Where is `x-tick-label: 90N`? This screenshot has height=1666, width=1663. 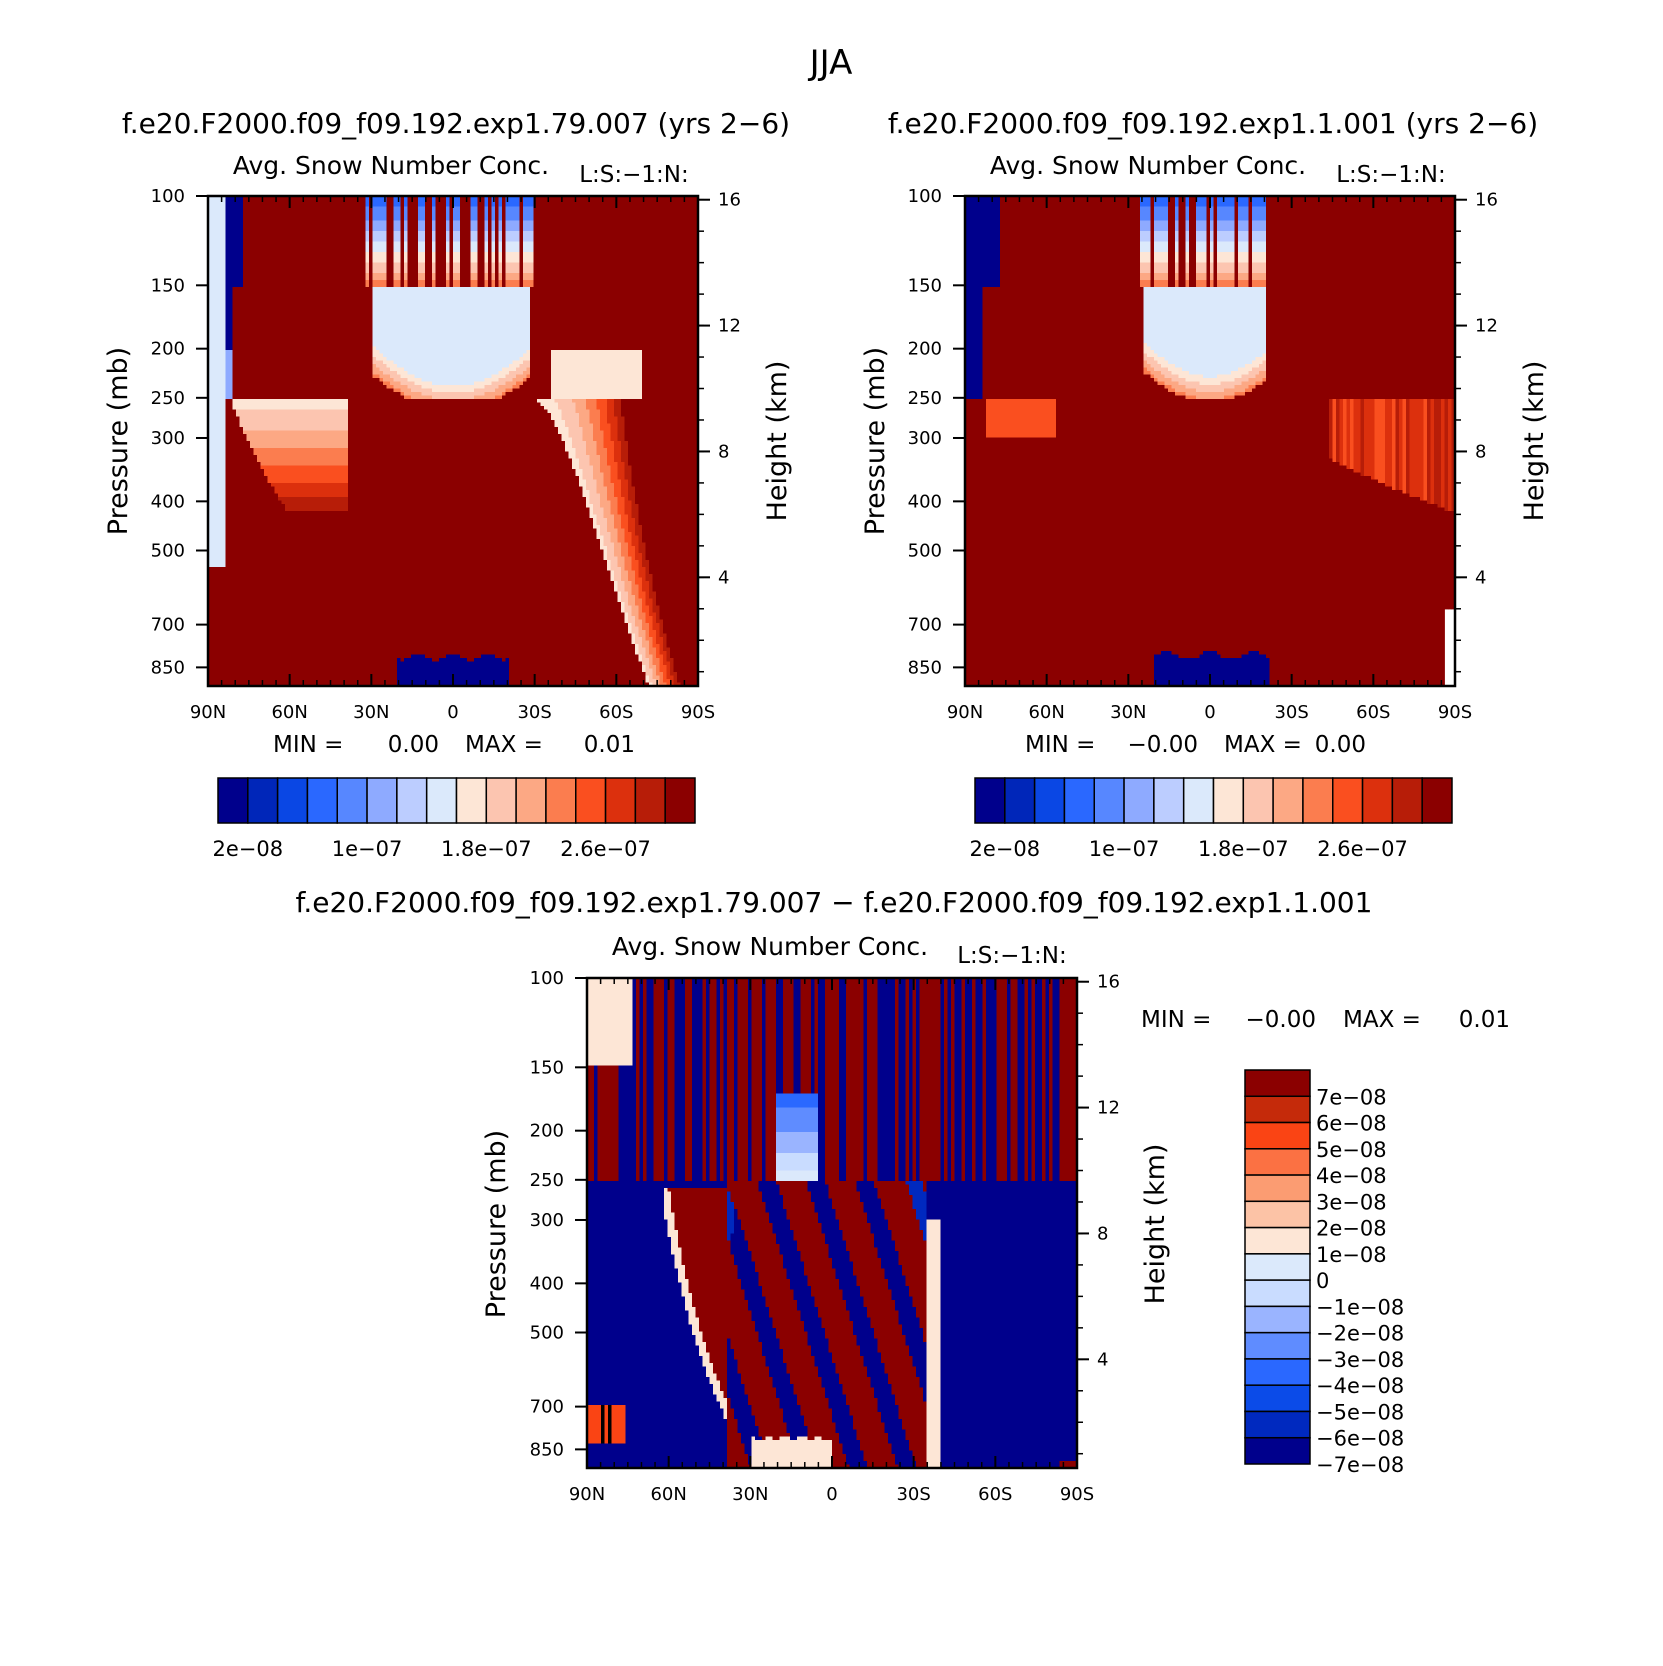 x-tick-label: 90N is located at coordinates (587, 1494).